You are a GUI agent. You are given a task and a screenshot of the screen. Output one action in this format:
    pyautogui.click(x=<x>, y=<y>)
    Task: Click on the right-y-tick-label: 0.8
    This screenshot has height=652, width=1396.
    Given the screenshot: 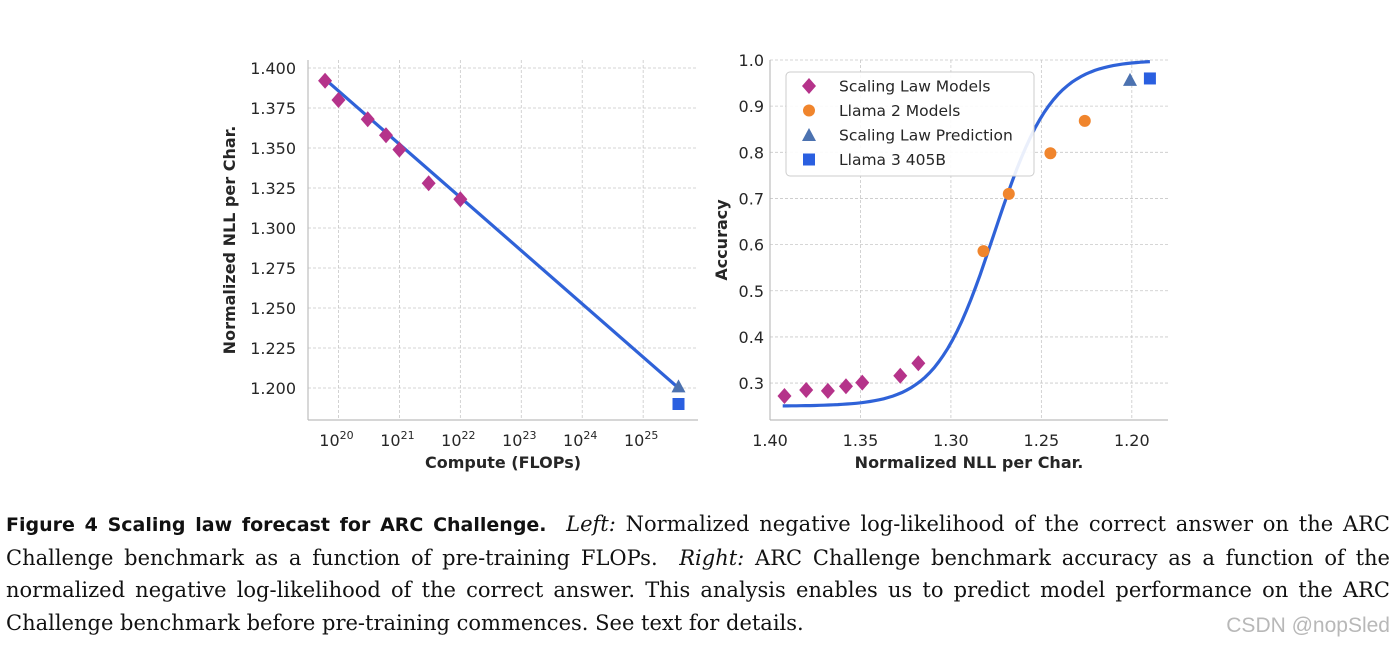 What is the action you would take?
    pyautogui.click(x=751, y=152)
    